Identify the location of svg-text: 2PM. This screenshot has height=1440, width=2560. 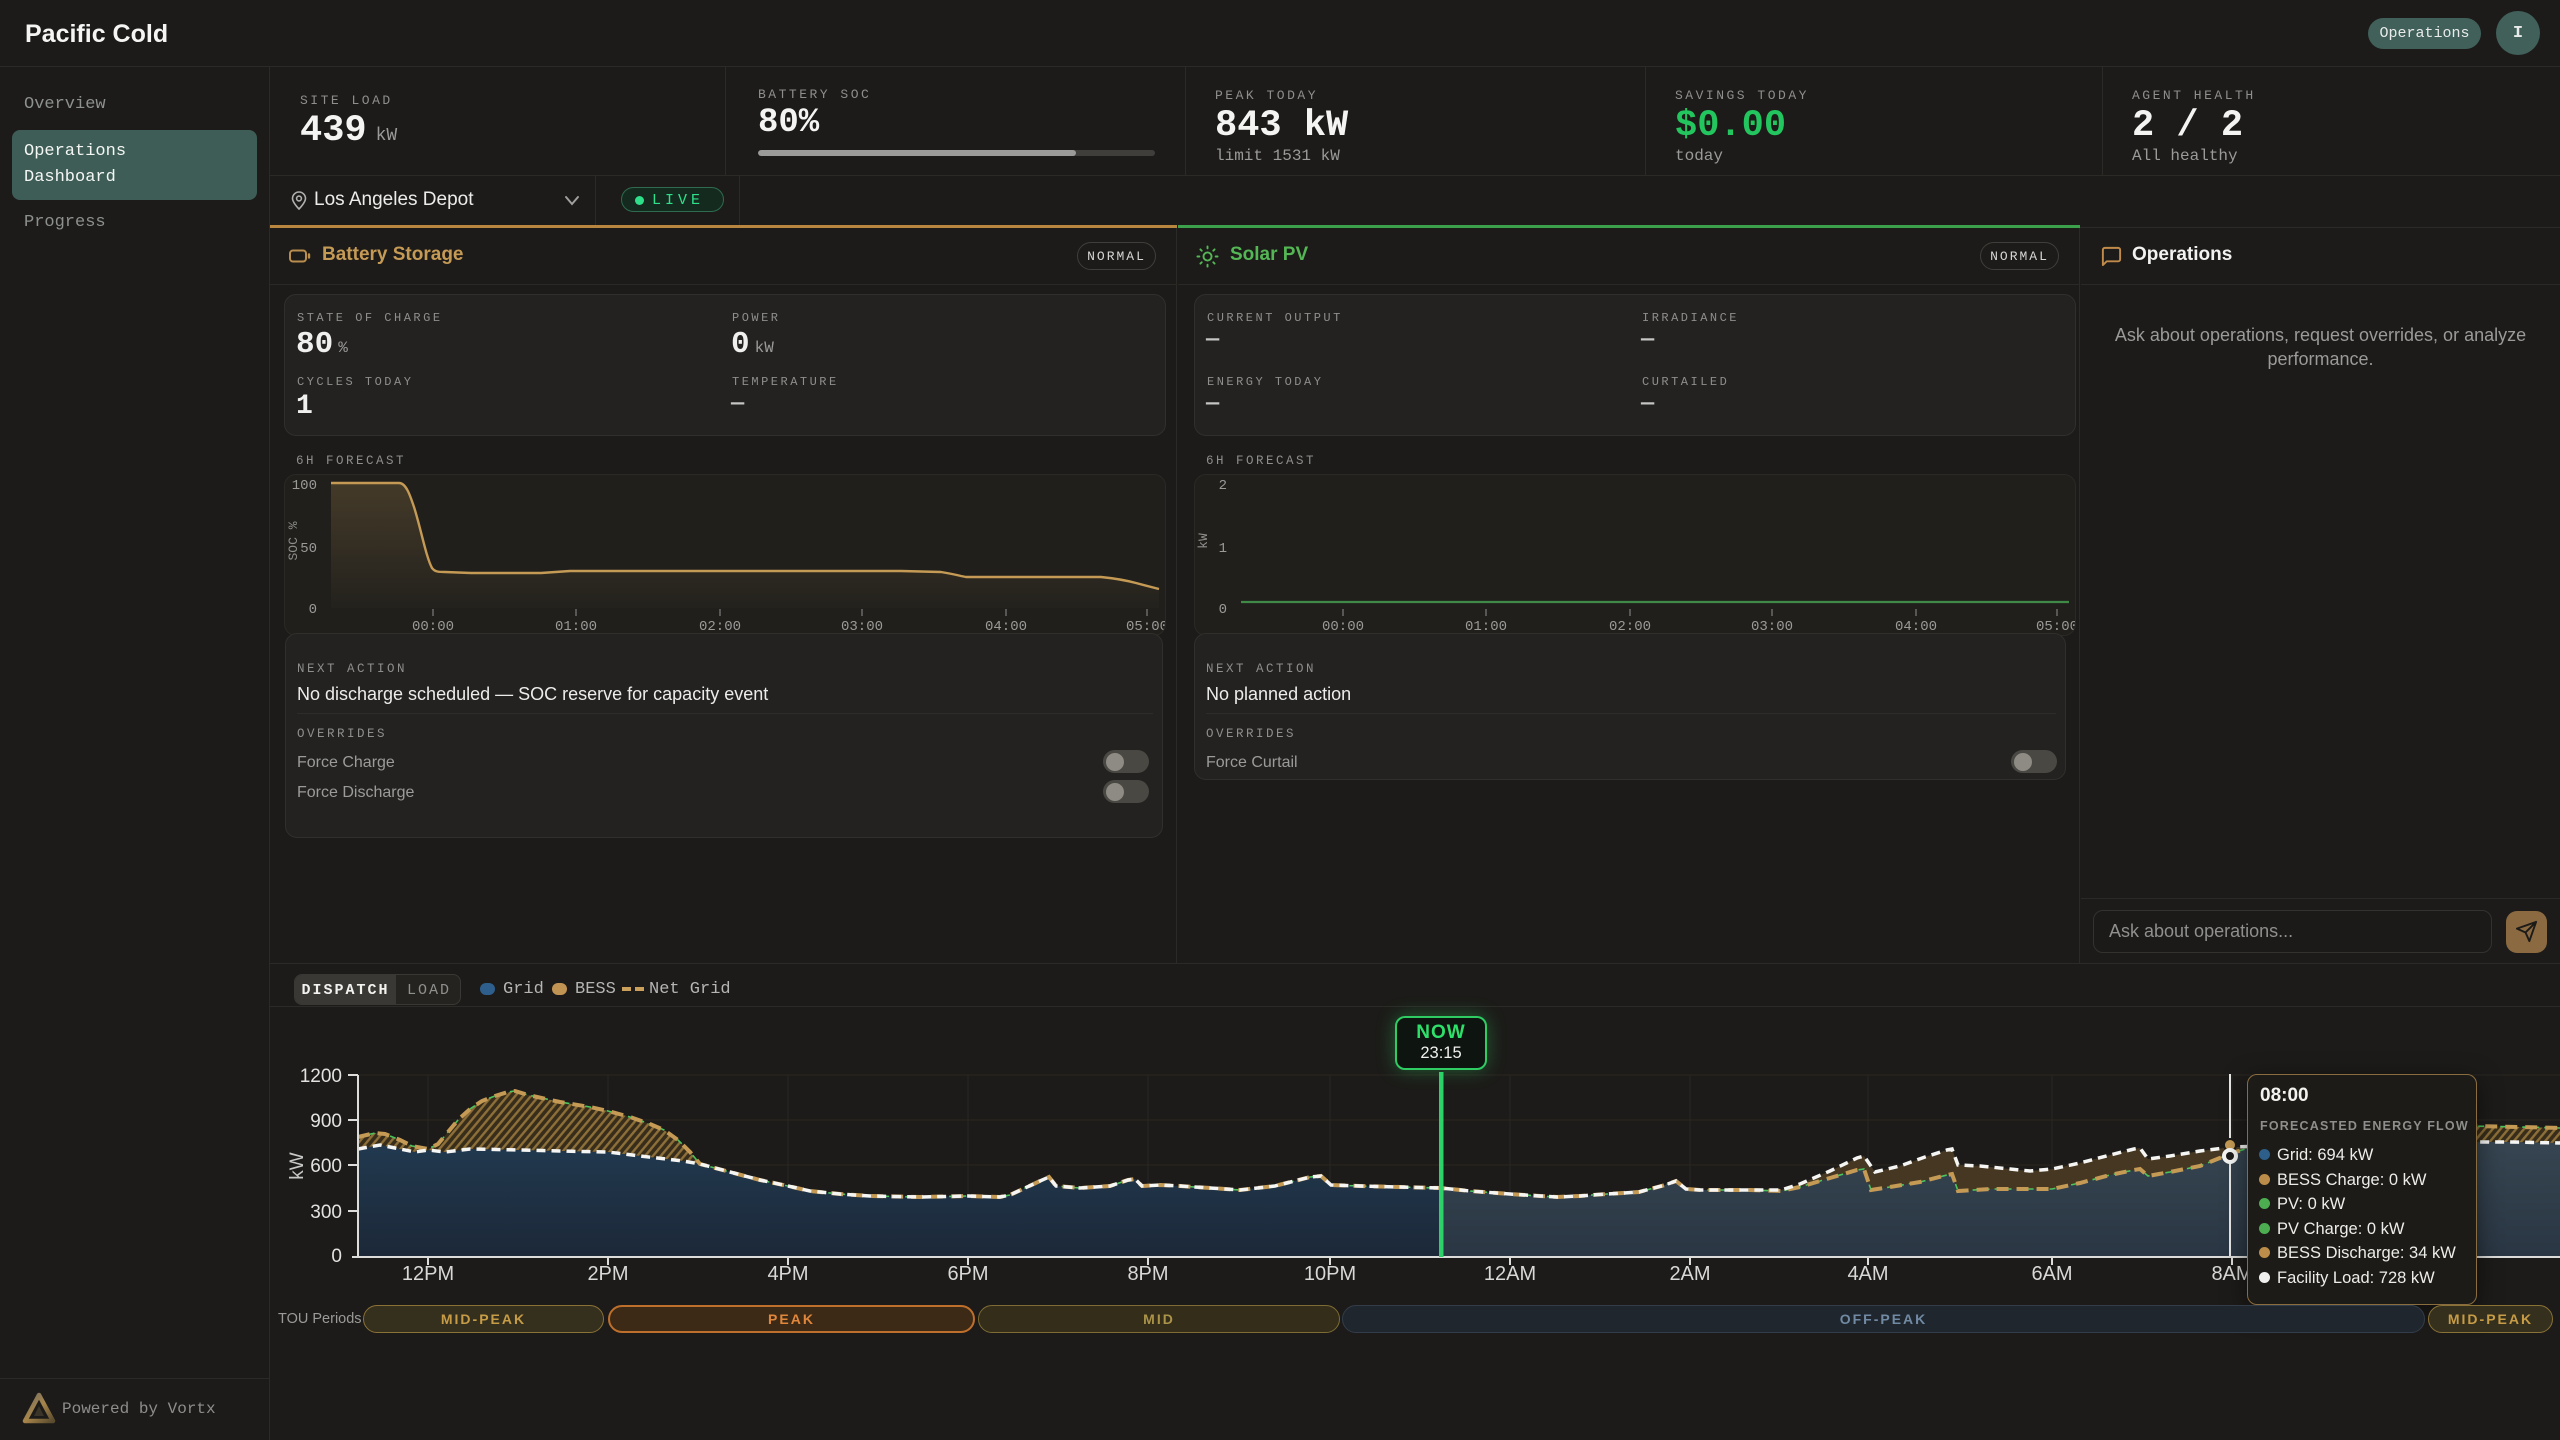
(607, 1274).